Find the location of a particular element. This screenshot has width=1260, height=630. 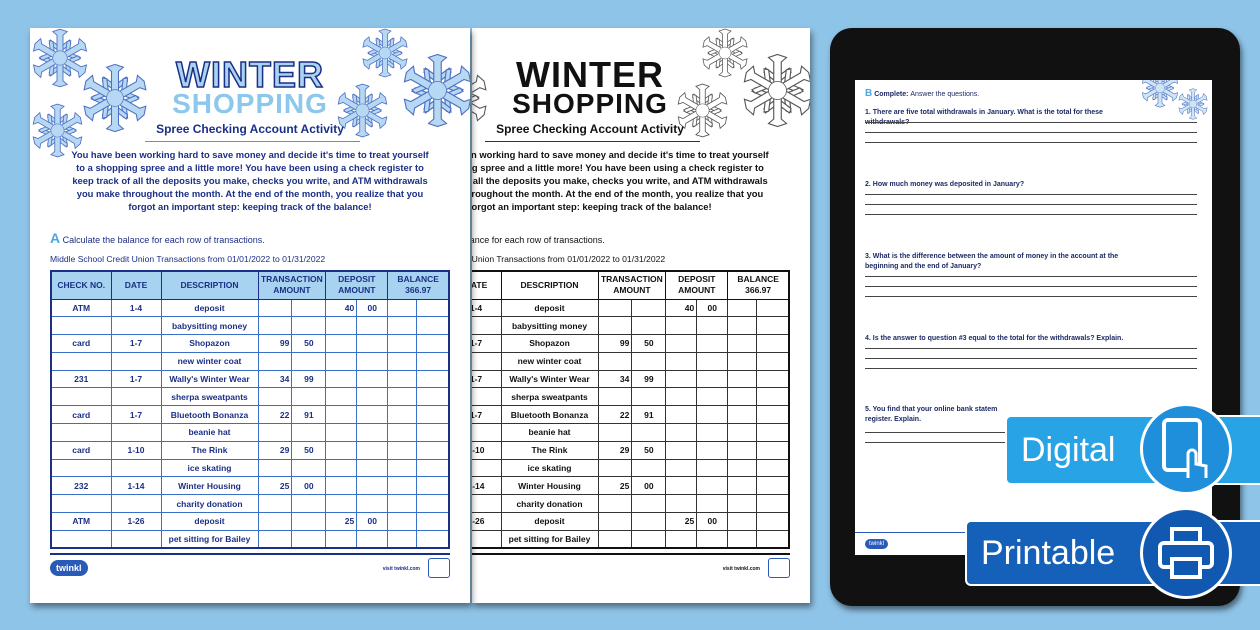

table-cell: 99 is located at coordinates (649, 379).